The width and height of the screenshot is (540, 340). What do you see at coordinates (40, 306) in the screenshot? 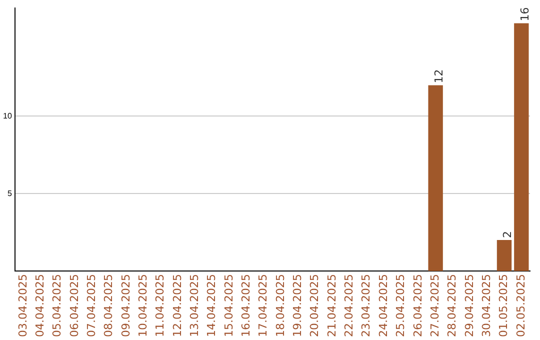
I see `x-tick-label: 04.04.2025` at bounding box center [40, 306].